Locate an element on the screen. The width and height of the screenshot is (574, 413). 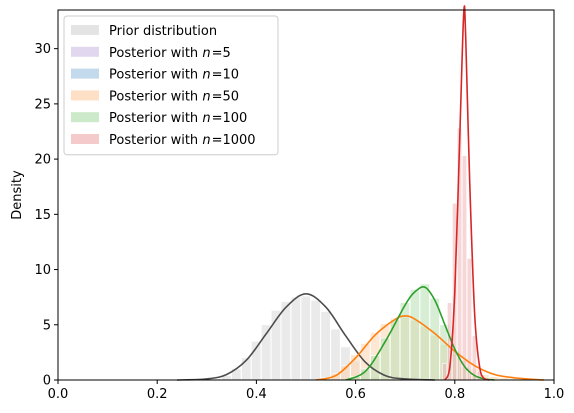
y-tick-label-4: 20 is located at coordinates (42, 160).